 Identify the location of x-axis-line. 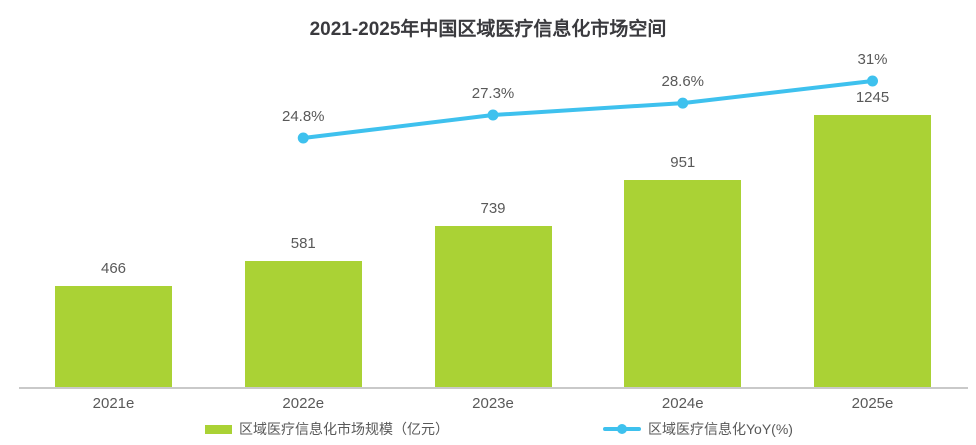
(493, 388).